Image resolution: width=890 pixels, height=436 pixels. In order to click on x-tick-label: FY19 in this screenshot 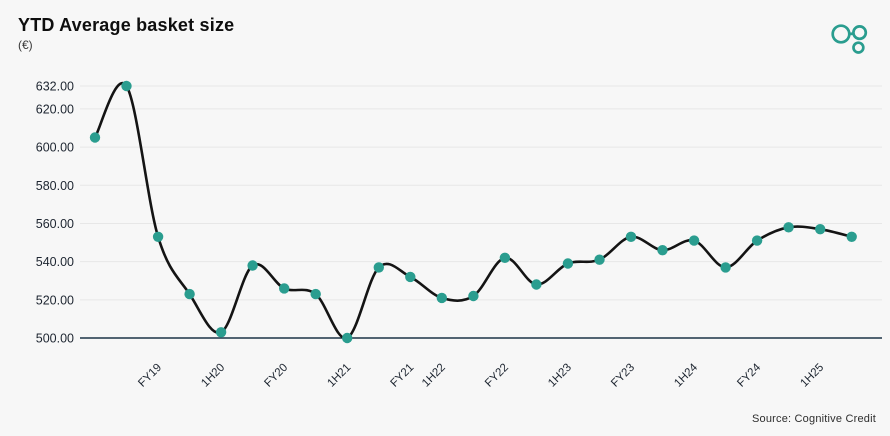, I will do `click(150, 376)`.